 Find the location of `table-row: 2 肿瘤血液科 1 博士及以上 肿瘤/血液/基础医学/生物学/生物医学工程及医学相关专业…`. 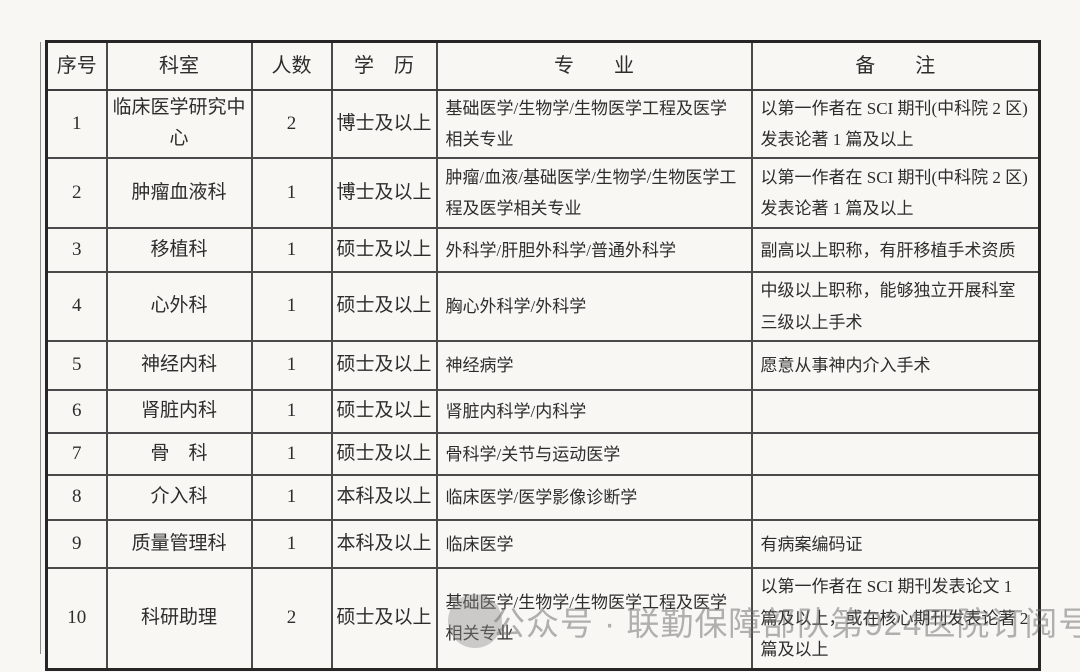

table-row: 2 肿瘤血液科 1 博士及以上 肿瘤/血液/基础医学/生物学/生物医学工程及医学相关专业… is located at coordinates (543, 193).